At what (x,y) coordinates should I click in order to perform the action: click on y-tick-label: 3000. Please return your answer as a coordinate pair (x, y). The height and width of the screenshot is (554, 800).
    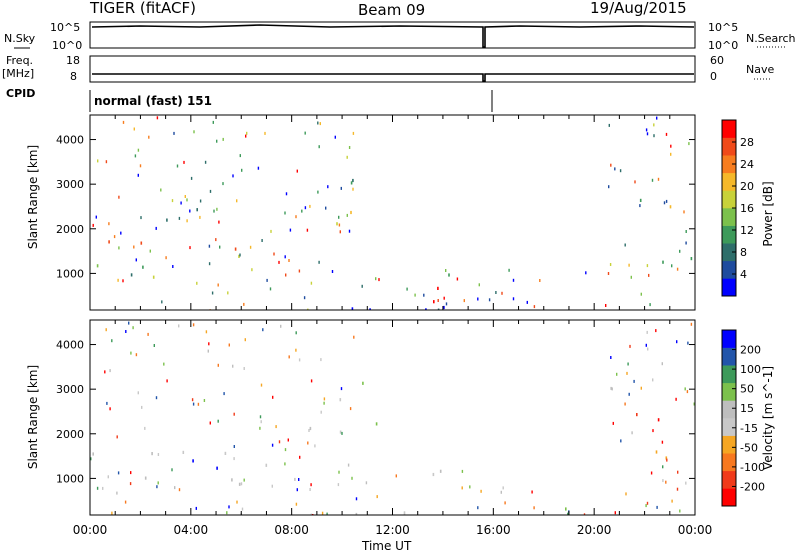
    Looking at the image, I should click on (70, 389).